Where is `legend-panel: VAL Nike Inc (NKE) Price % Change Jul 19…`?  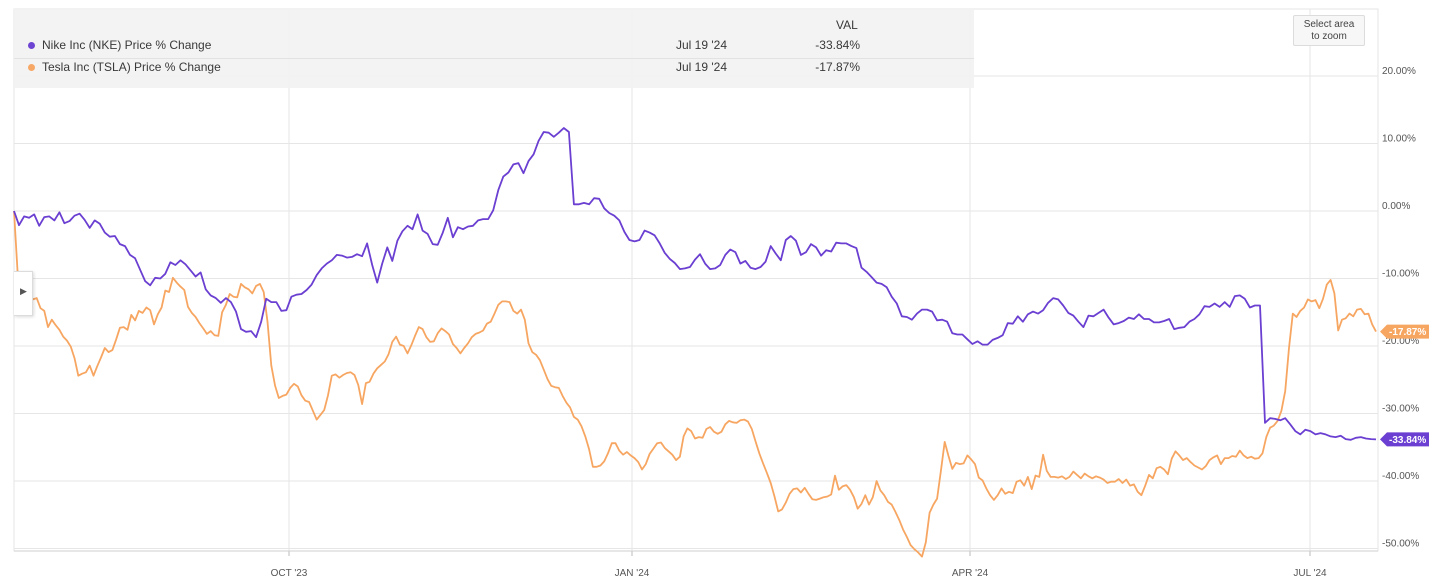
legend-panel: VAL Nike Inc (NKE) Price % Change Jul 19… is located at coordinates (494, 48).